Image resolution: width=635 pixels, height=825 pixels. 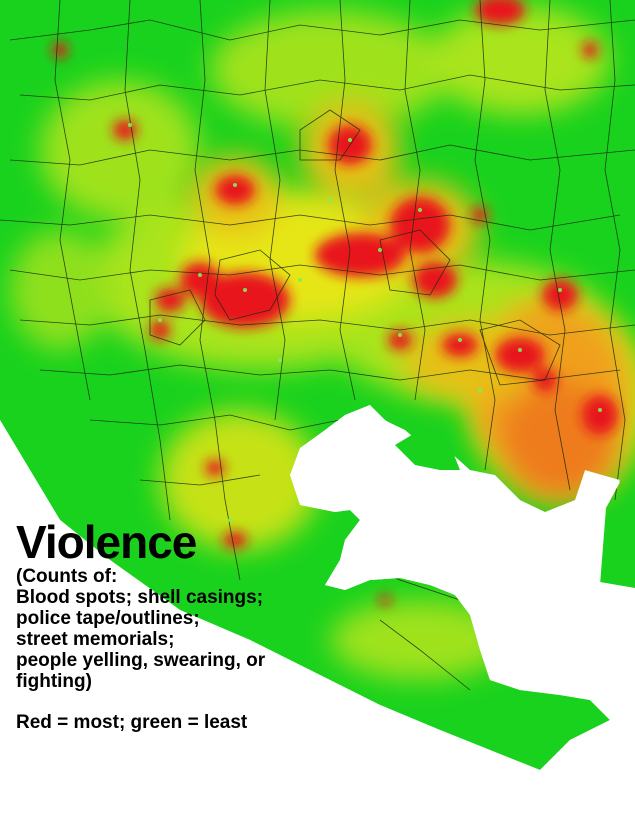 I want to click on legend-subtitle-line: street memorials;, so click(x=95, y=639).